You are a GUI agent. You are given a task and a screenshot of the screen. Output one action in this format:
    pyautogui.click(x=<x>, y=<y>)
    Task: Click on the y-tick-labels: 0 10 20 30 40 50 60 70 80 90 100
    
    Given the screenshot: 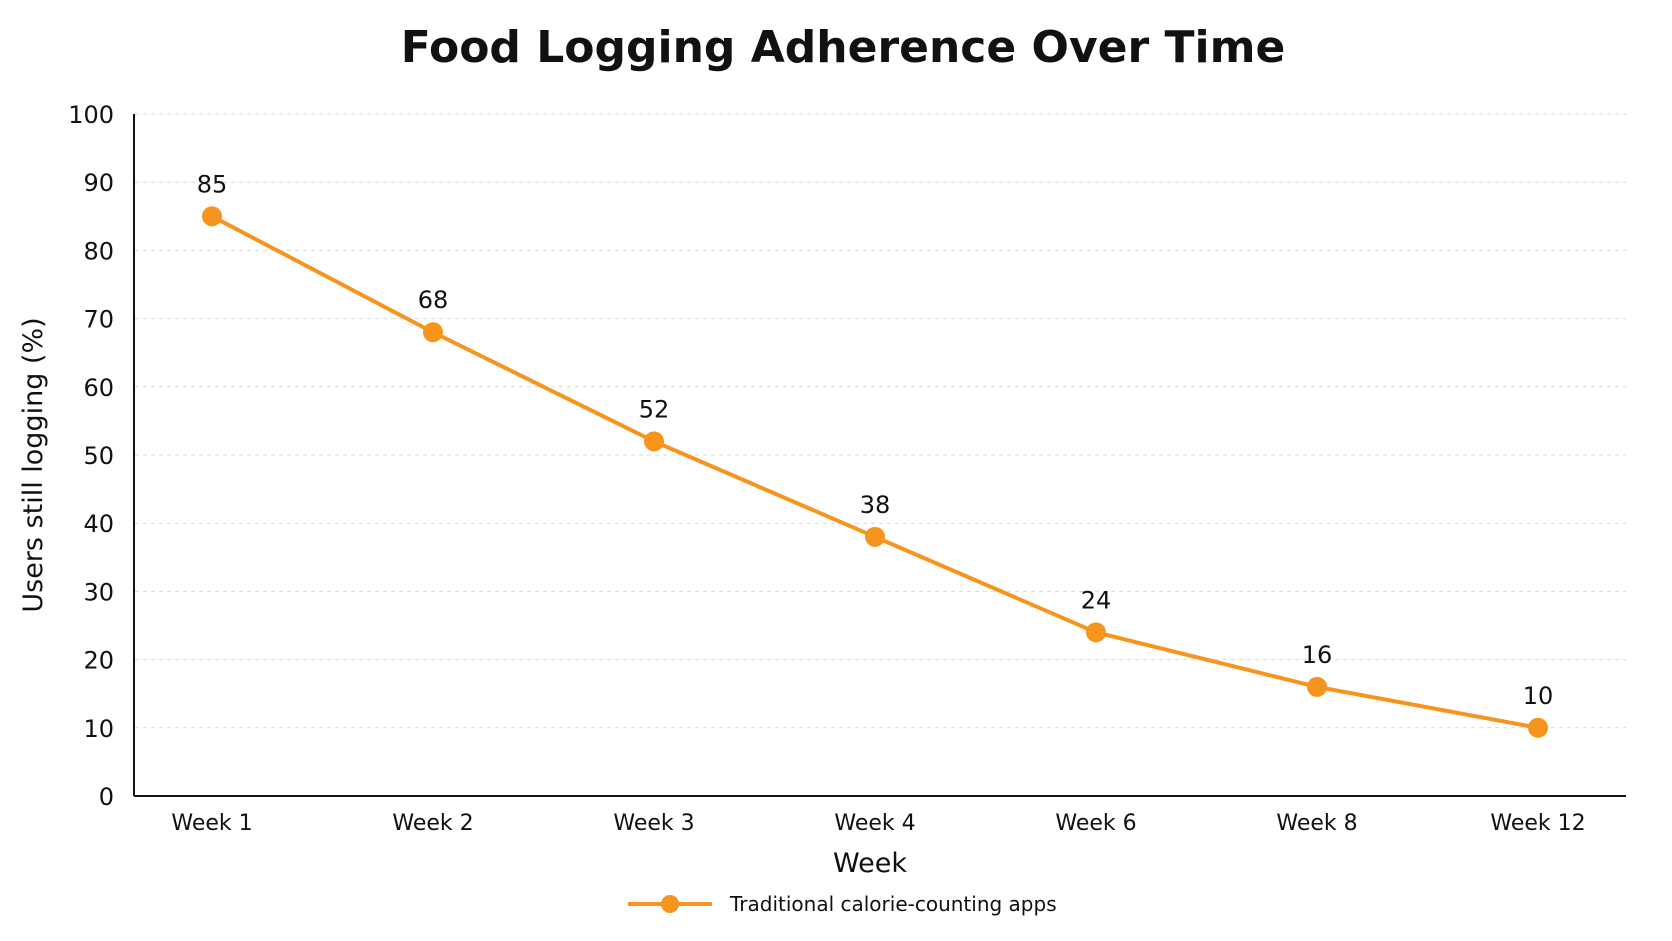 What is the action you would take?
    pyautogui.click(x=91, y=456)
    